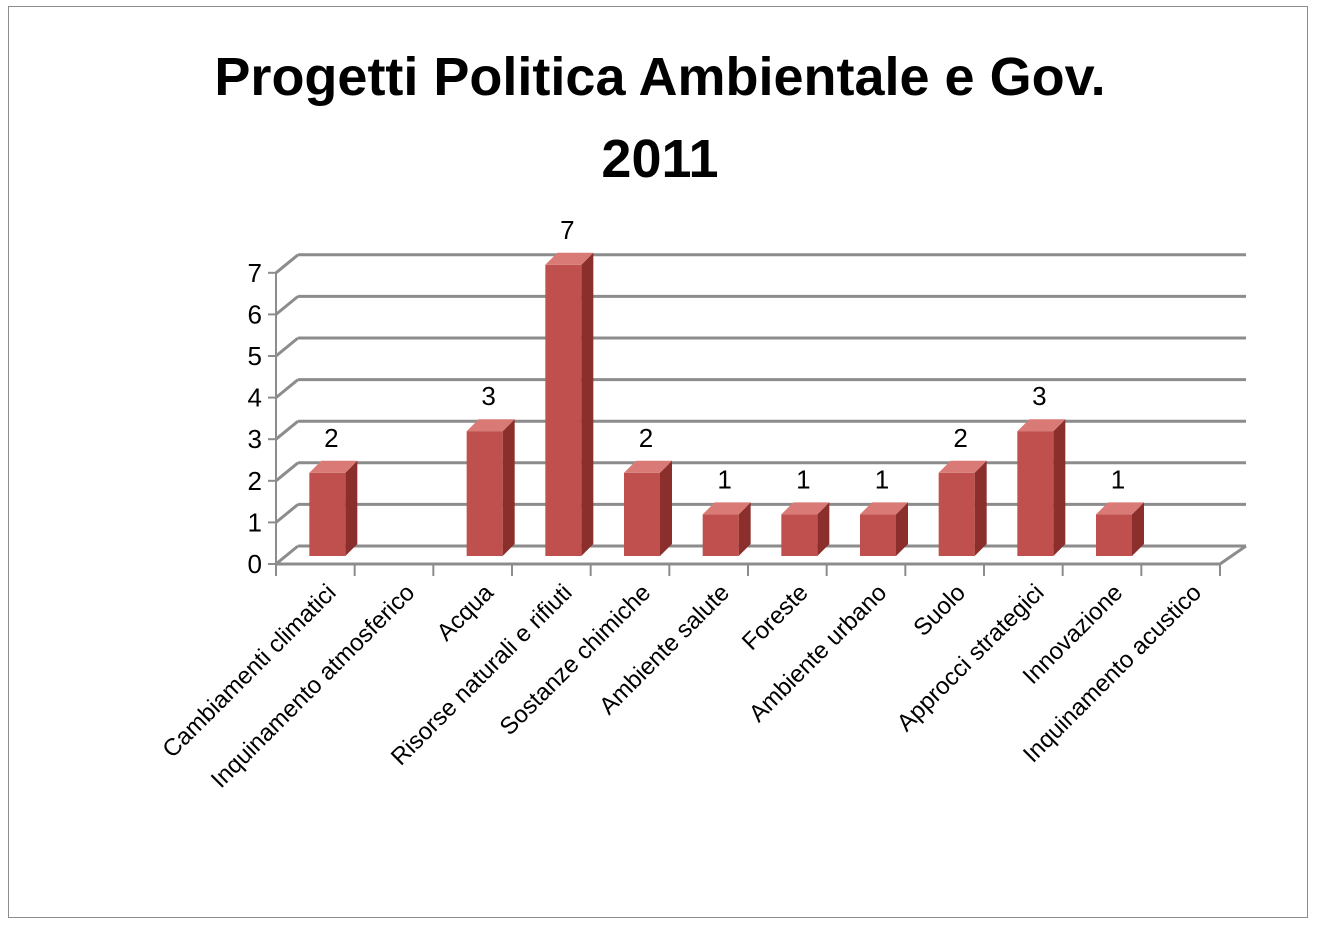 The height and width of the screenshot is (929, 1320). Describe the element at coordinates (255, 522) in the screenshot. I see `y-tick-label: 1` at that location.